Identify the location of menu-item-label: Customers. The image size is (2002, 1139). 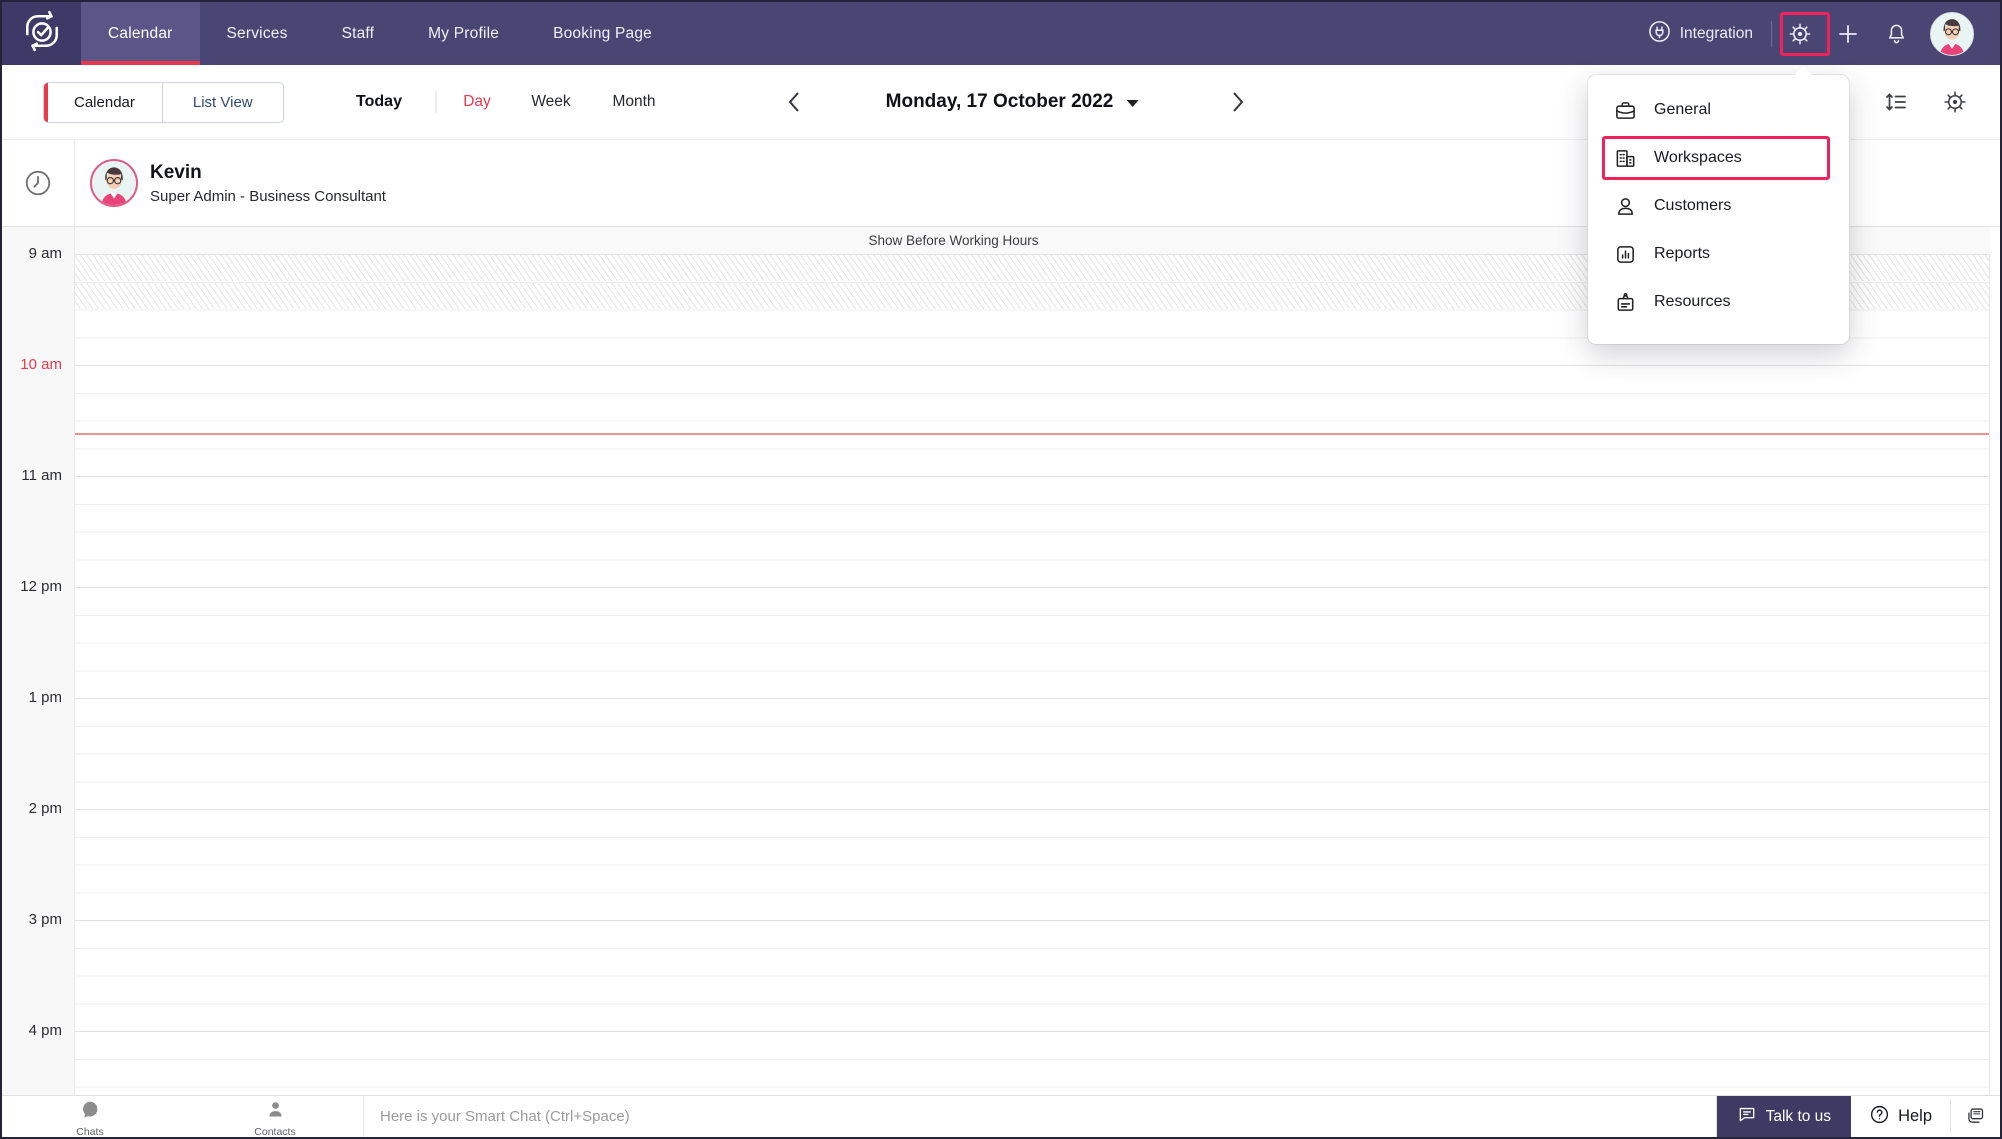
(1693, 205).